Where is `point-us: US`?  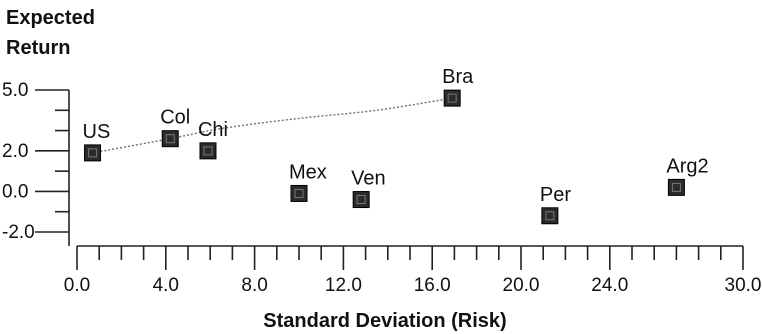
point-us: US is located at coordinates (97, 141).